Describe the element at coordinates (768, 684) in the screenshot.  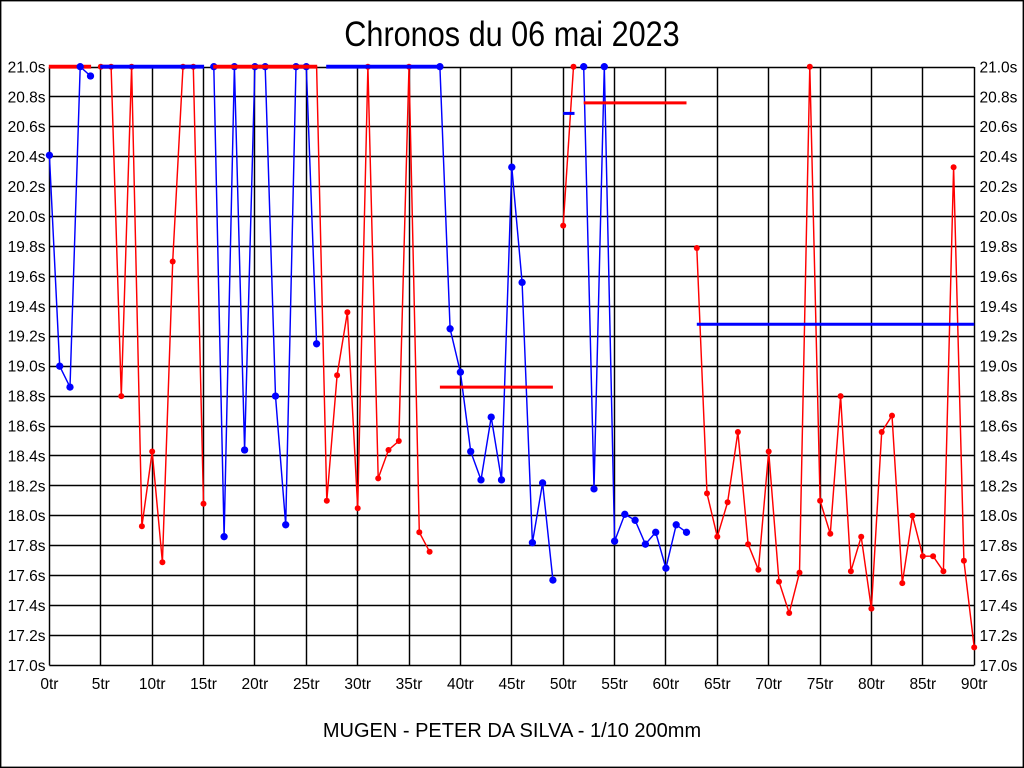
I see `svg-text: 70tr` at that location.